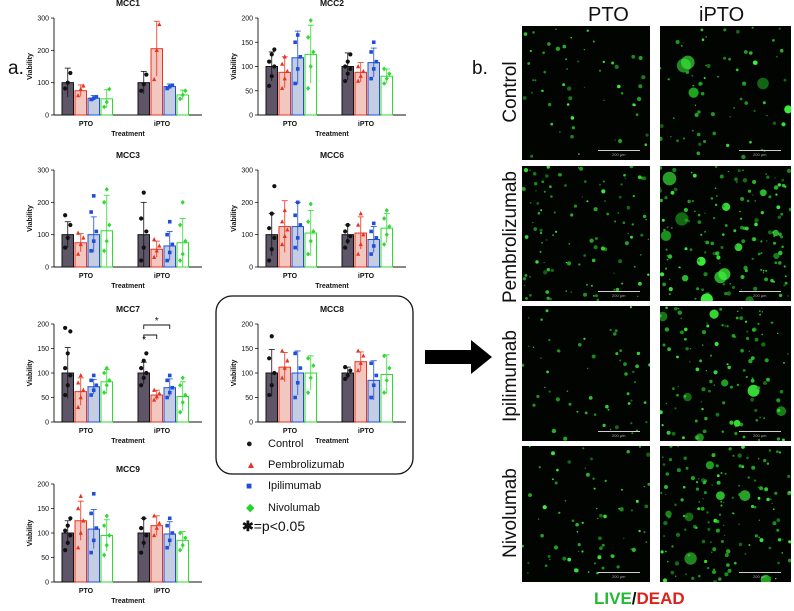 This screenshot has width=794, height=611. Describe the element at coordinates (279, 526) in the screenshot. I see `significance-label: =p<0.05` at that location.